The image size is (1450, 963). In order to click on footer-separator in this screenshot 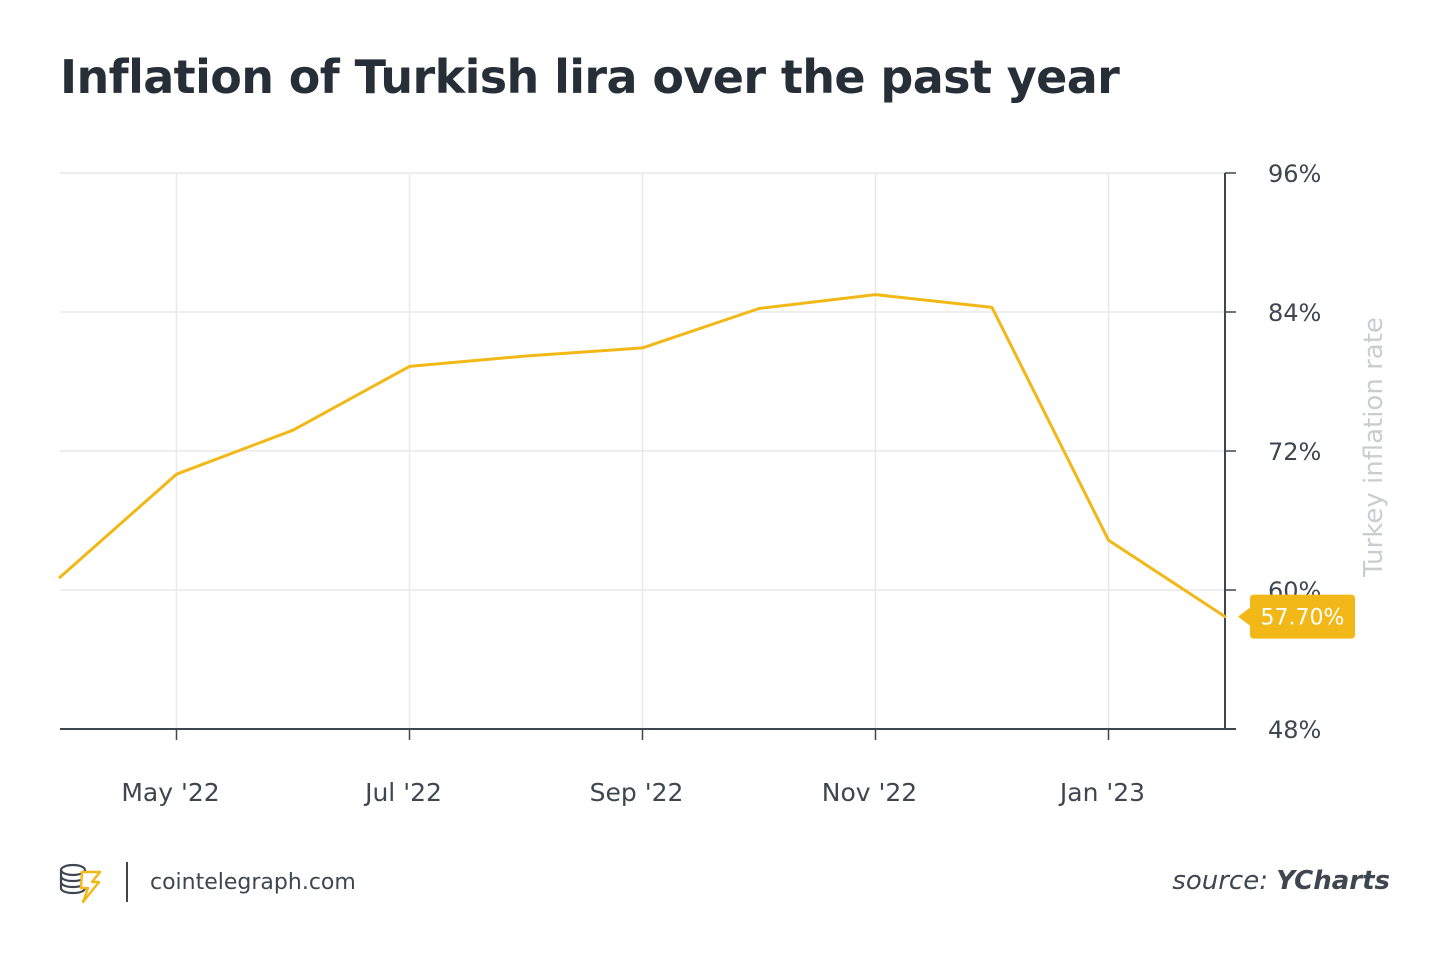, I will do `click(127, 882)`.